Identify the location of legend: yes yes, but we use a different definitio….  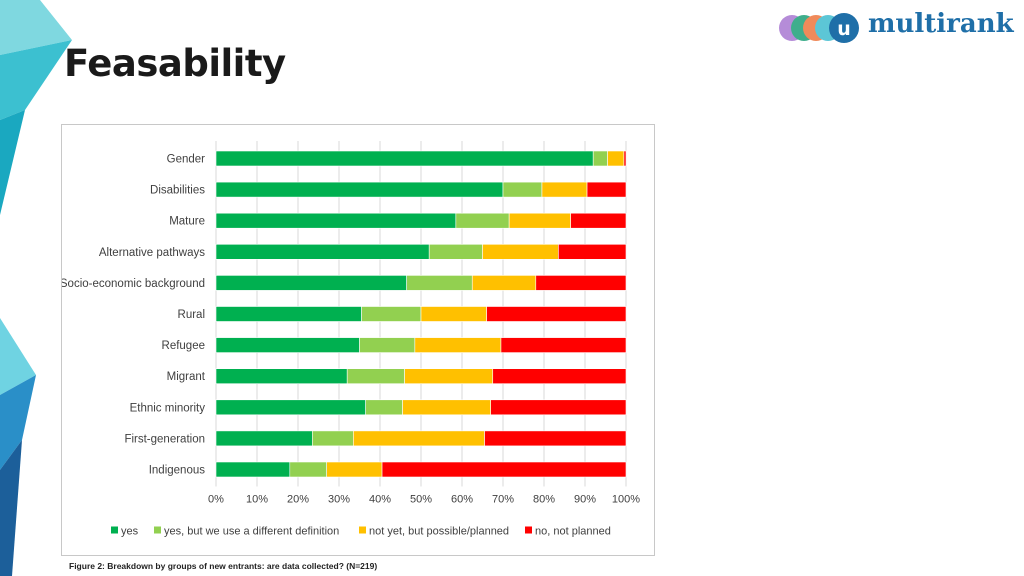
(361, 532).